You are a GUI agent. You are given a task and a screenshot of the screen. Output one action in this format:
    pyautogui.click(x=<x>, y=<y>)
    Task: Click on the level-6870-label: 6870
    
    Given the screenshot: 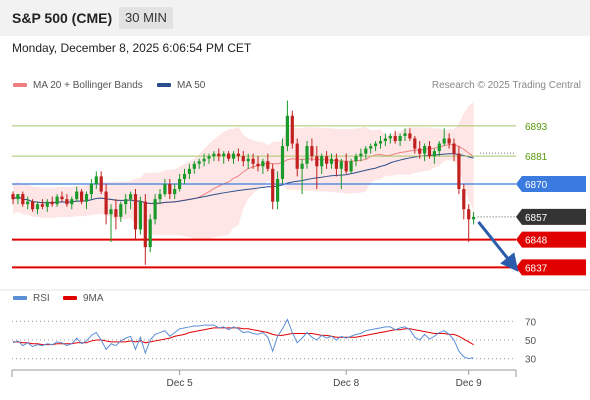 What is the action you would take?
    pyautogui.click(x=536, y=185)
    